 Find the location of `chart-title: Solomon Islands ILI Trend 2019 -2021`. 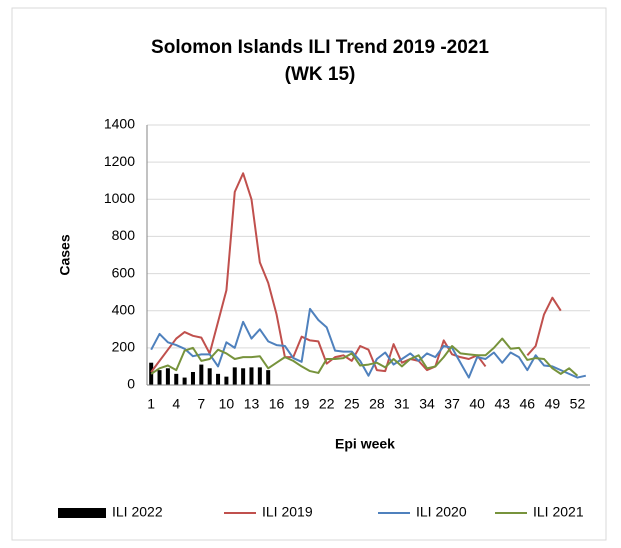

chart-title: Solomon Islands ILI Trend 2019 -2021 is located at coordinates (320, 47).